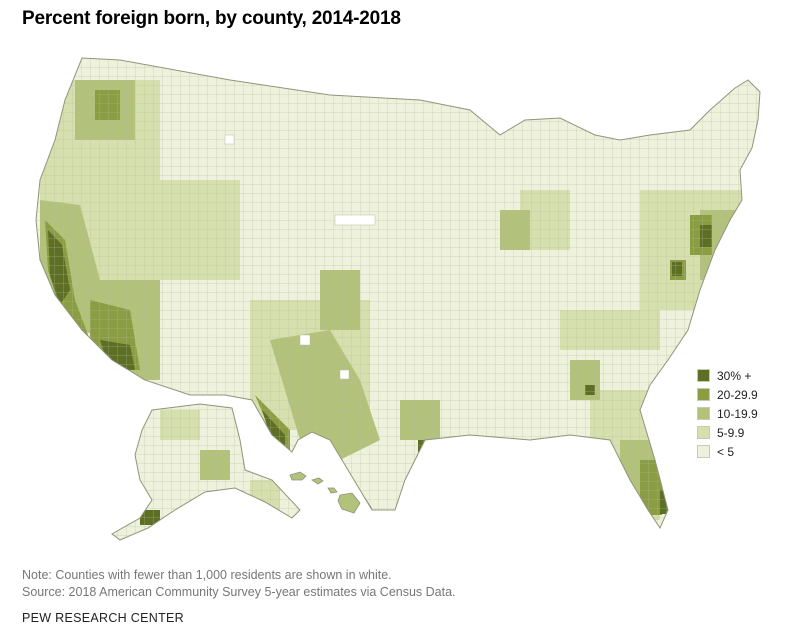 The width and height of the screenshot is (800, 633). What do you see at coordinates (731, 432) in the screenshot?
I see `legend-label: 5-9.9` at bounding box center [731, 432].